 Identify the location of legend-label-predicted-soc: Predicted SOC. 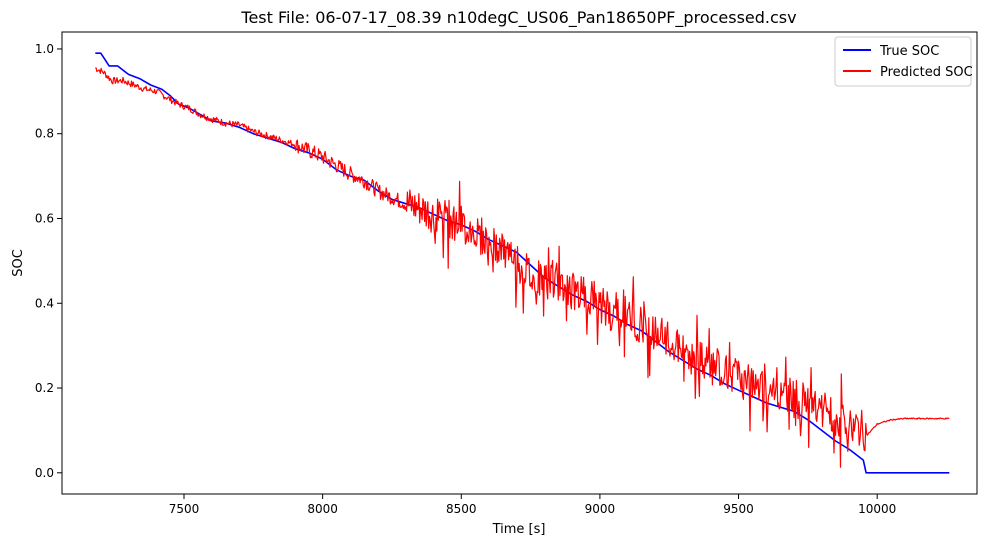
(926, 72).